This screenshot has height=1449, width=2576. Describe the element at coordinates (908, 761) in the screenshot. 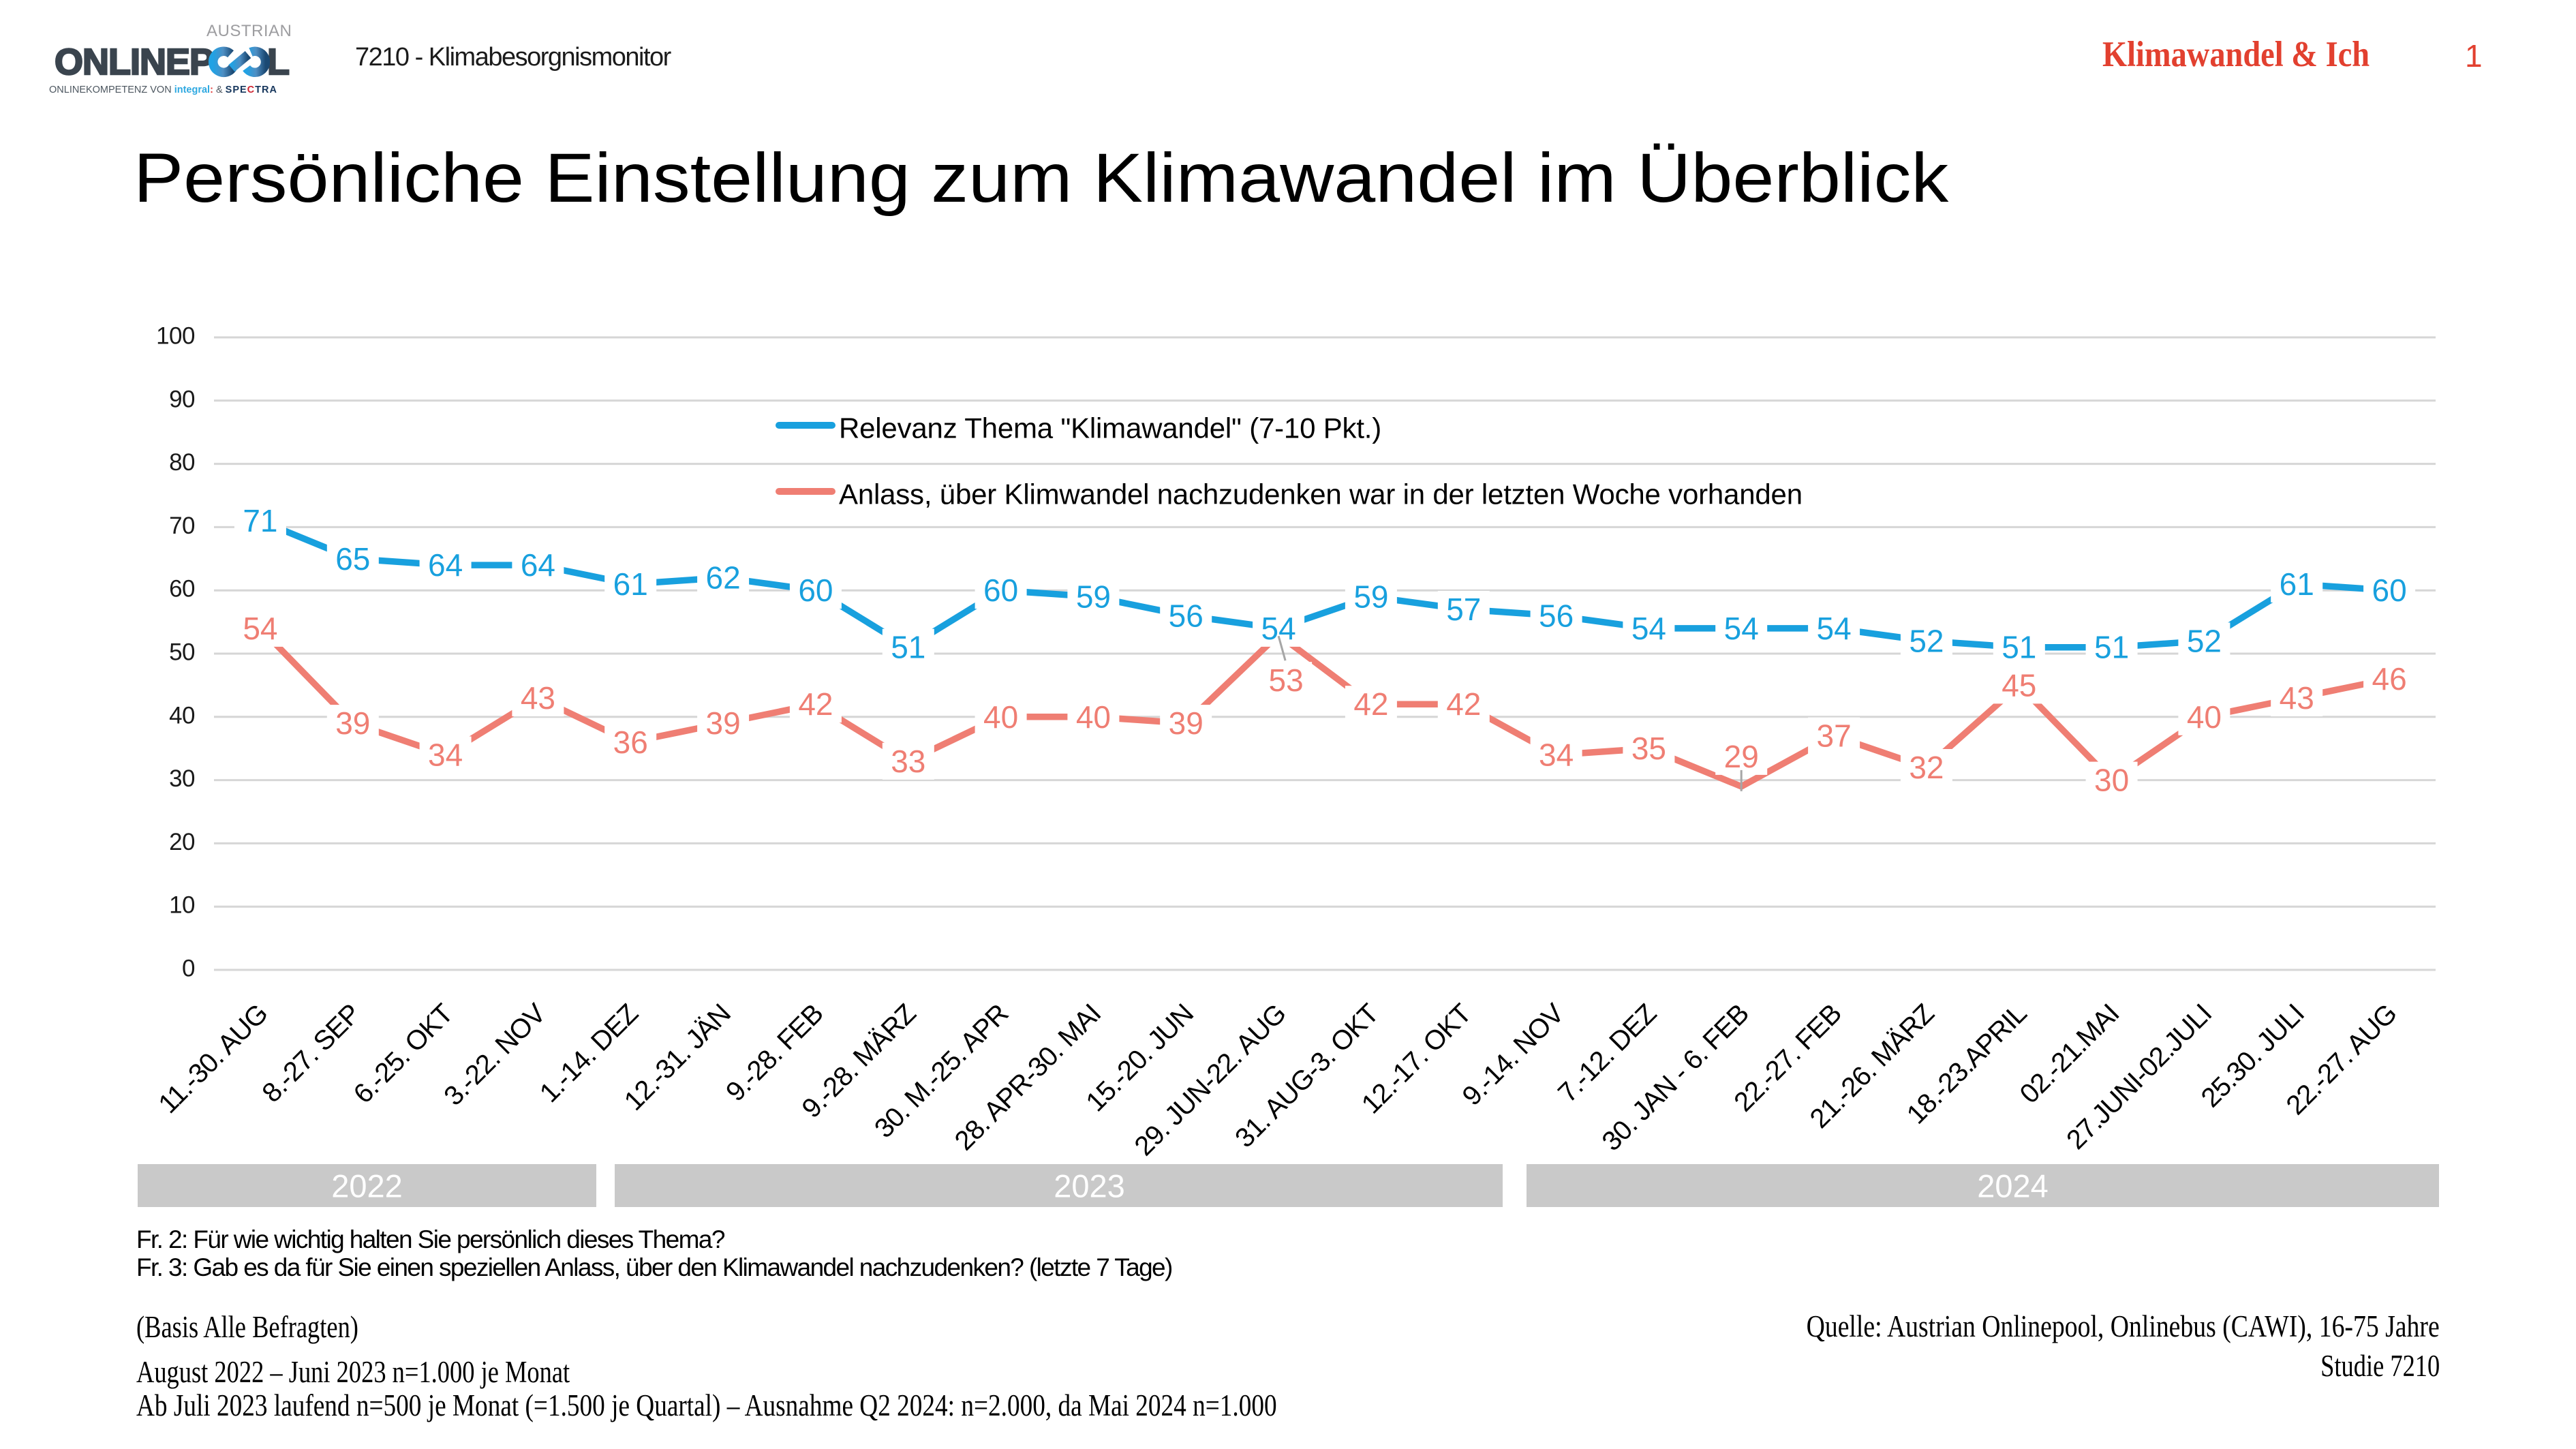

I see `svg-text: 33` at that location.